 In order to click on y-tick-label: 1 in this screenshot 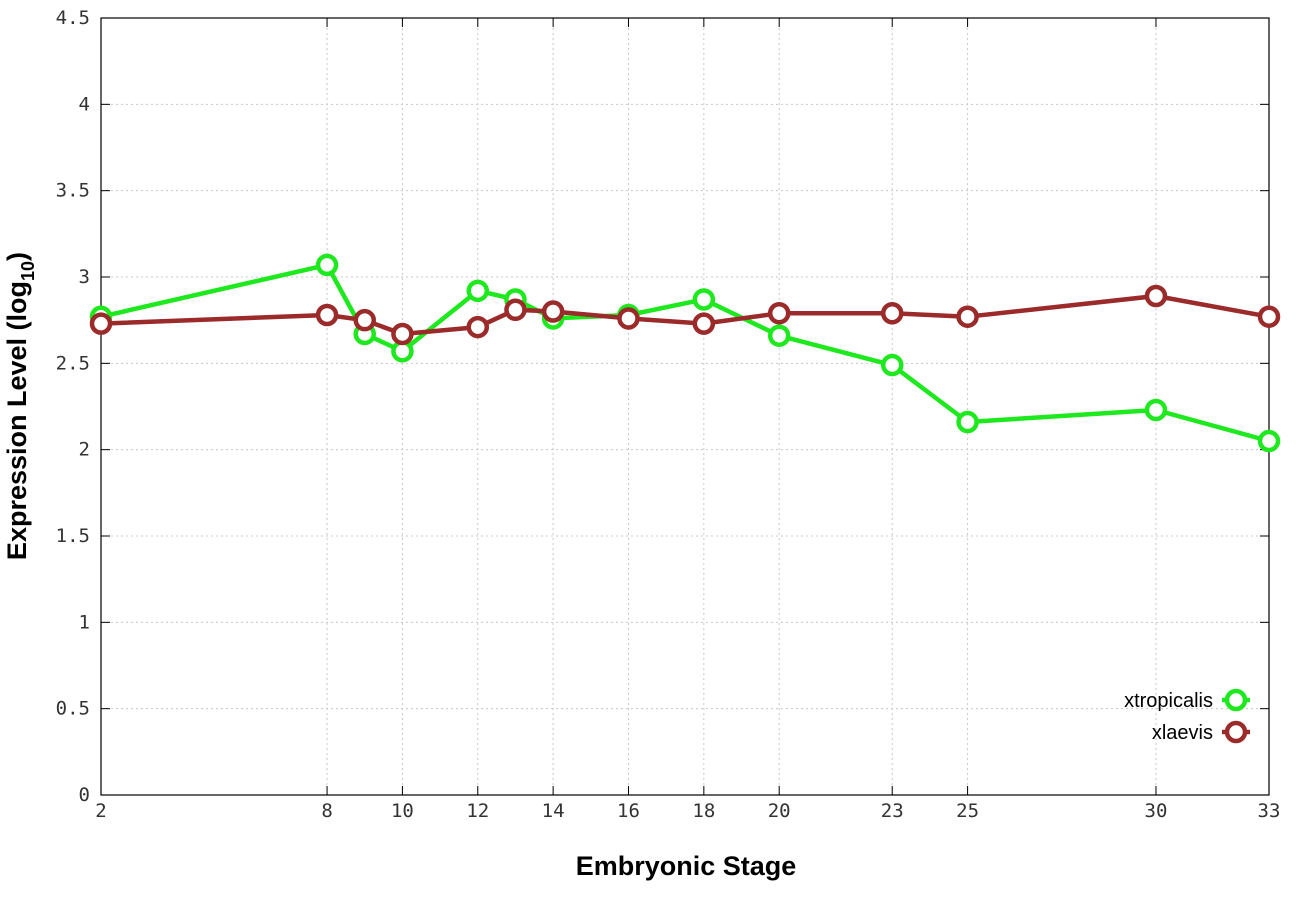, I will do `click(84, 622)`.